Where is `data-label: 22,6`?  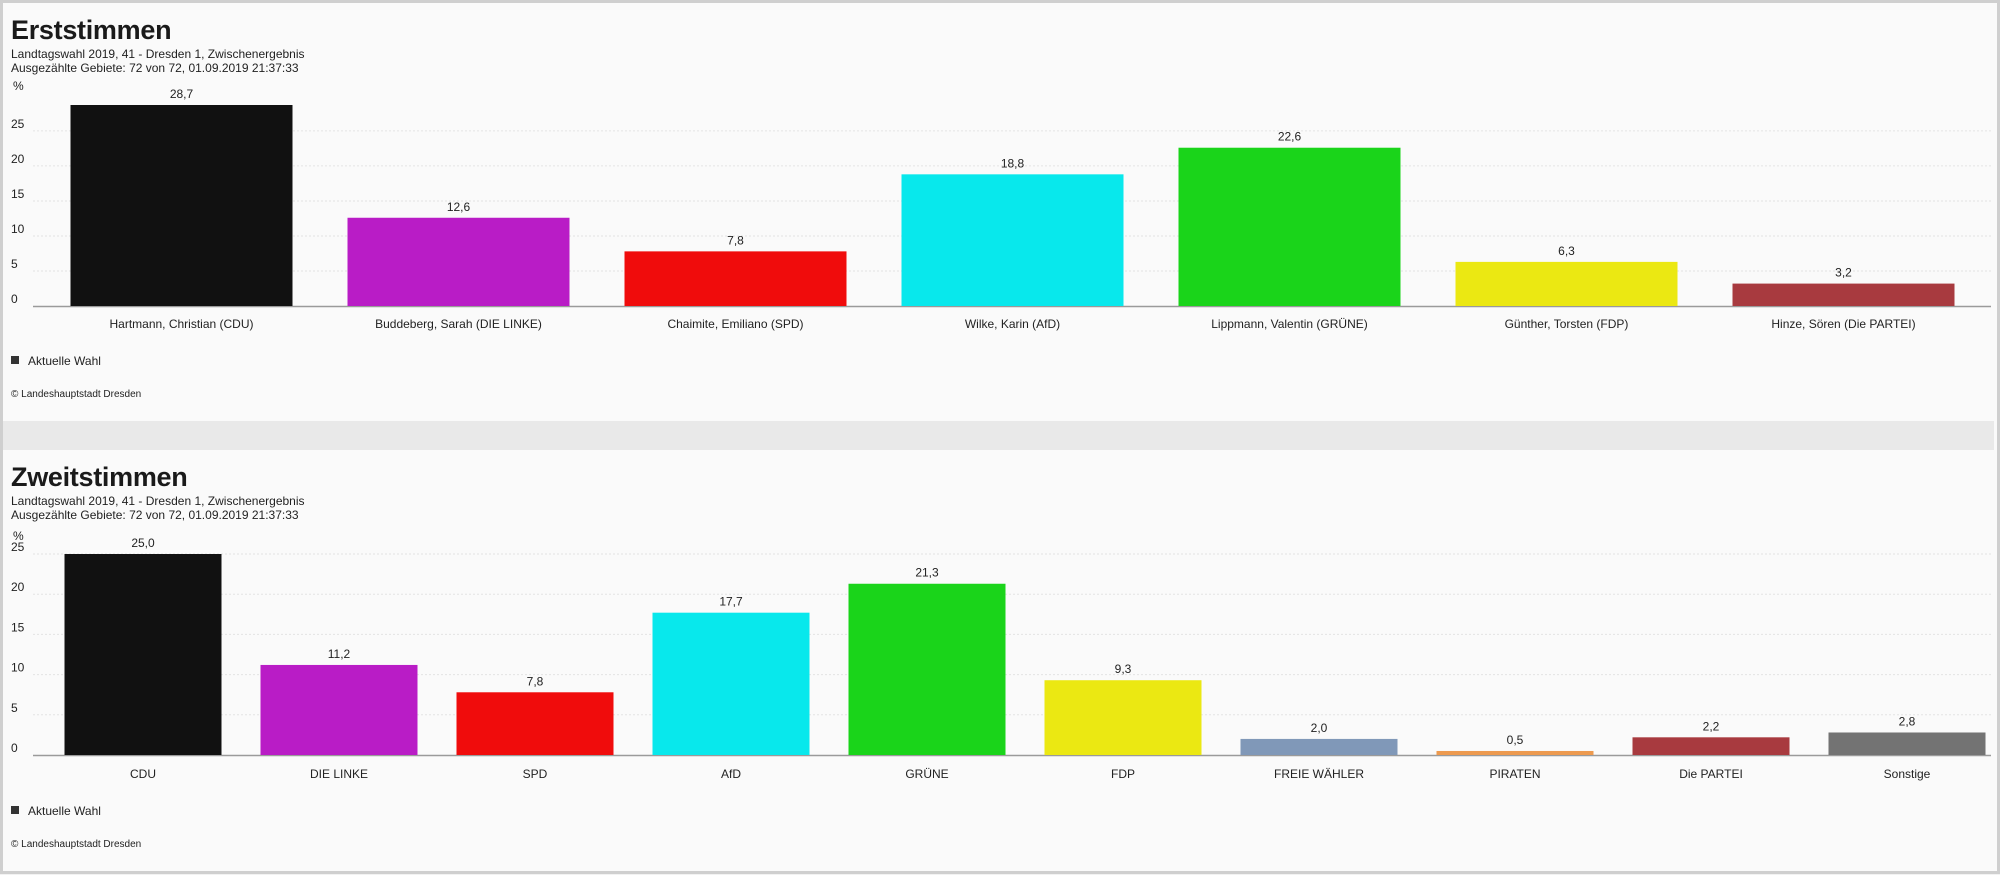 data-label: 22,6 is located at coordinates (1290, 137).